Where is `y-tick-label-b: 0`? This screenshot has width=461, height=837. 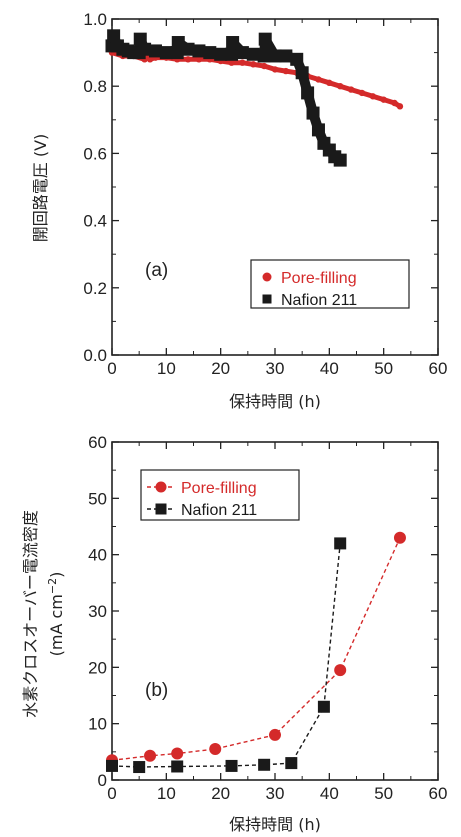 y-tick-label-b: 0 is located at coordinates (102, 780).